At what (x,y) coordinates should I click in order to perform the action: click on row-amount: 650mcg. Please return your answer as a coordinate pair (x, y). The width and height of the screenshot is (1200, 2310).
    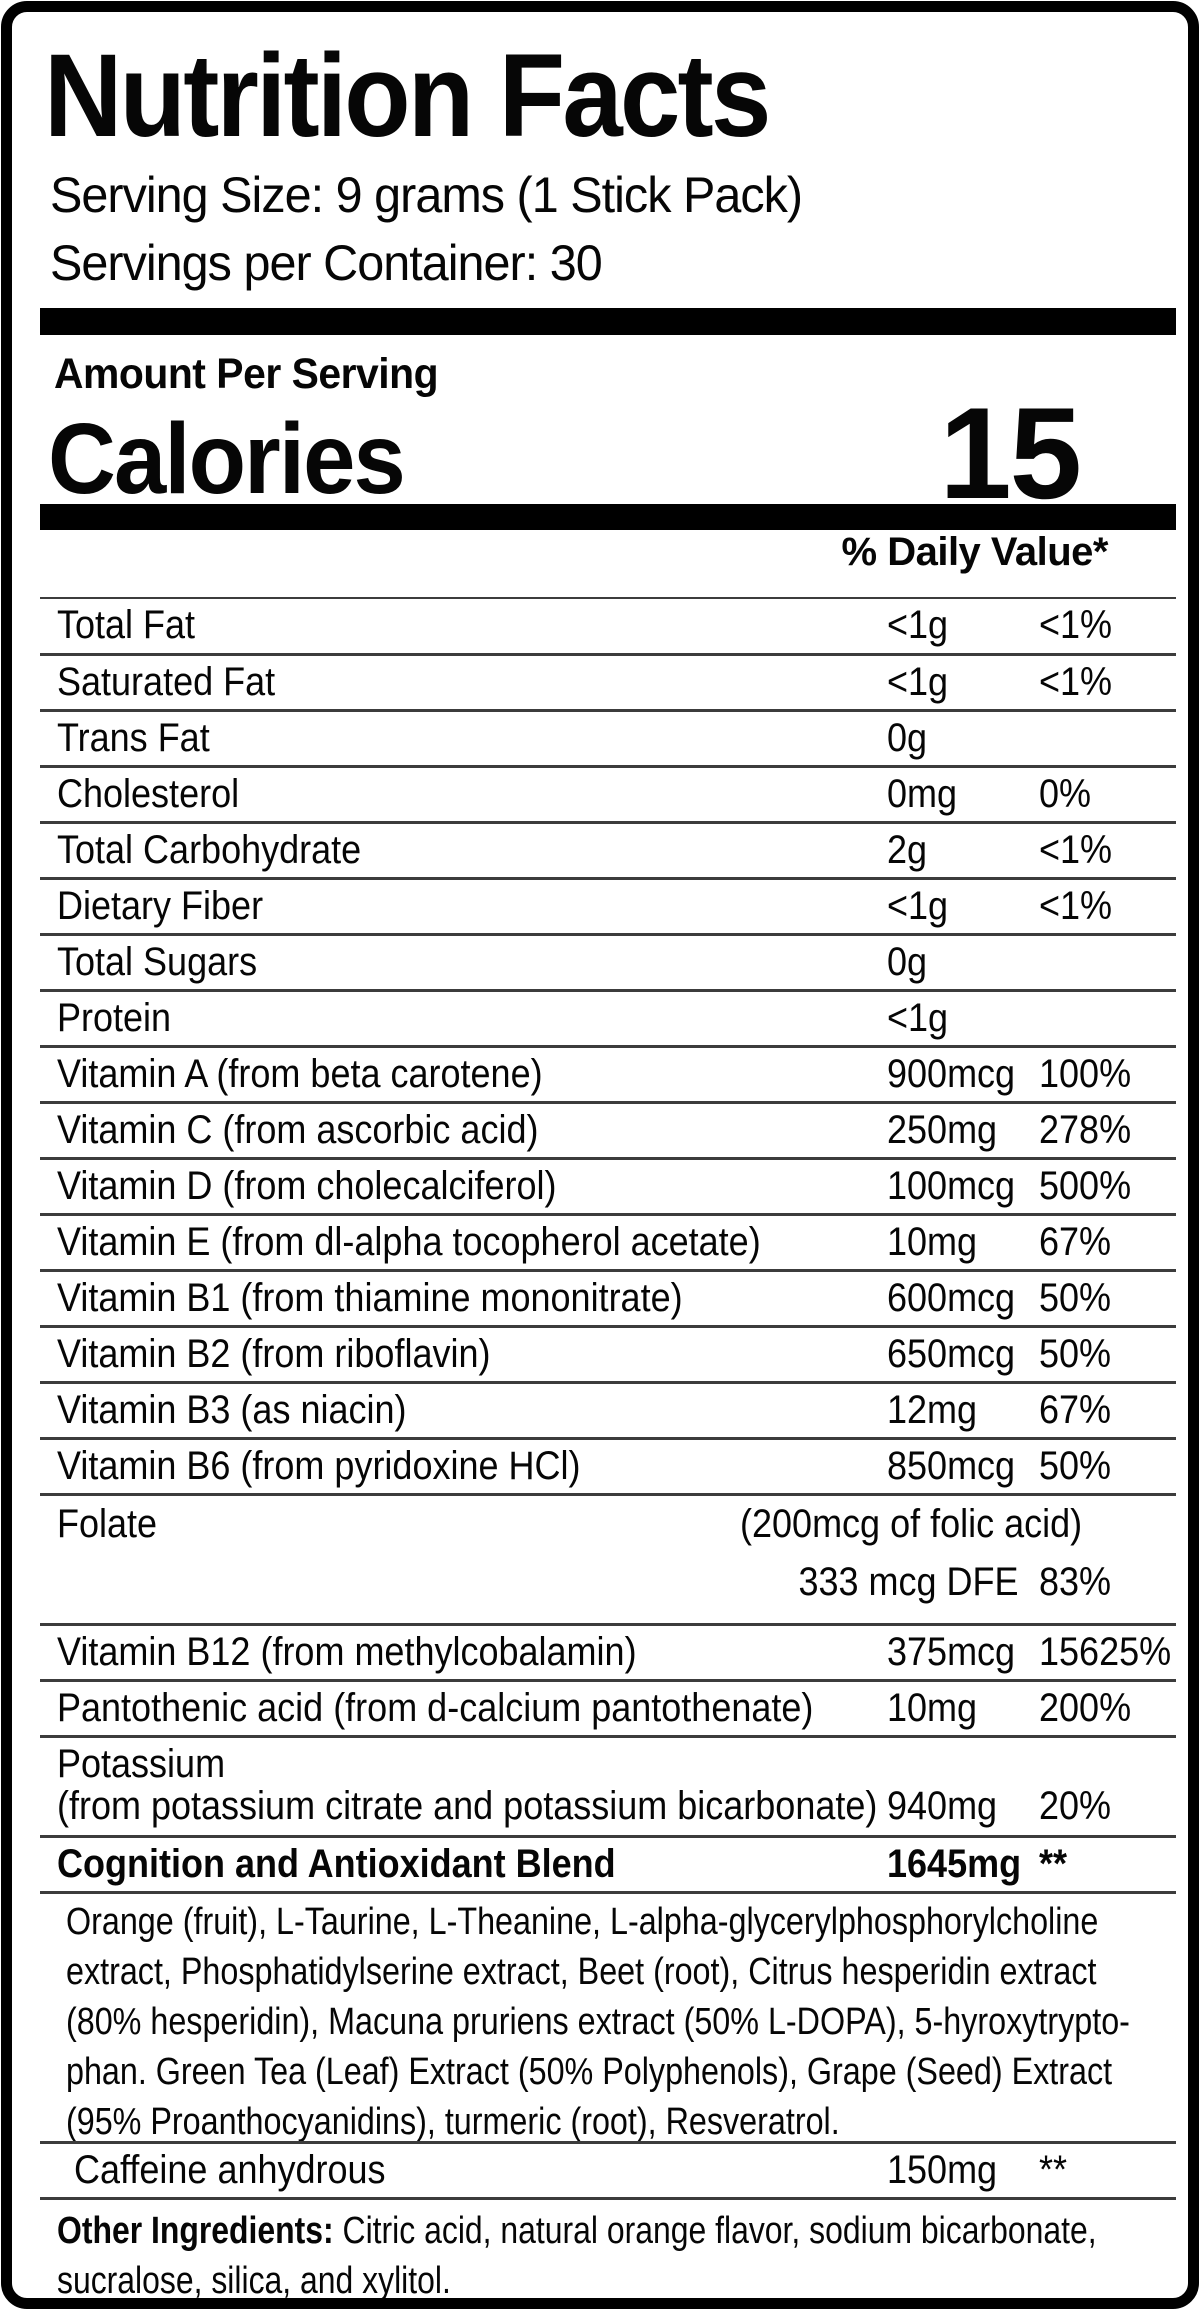
    Looking at the image, I should click on (951, 1354).